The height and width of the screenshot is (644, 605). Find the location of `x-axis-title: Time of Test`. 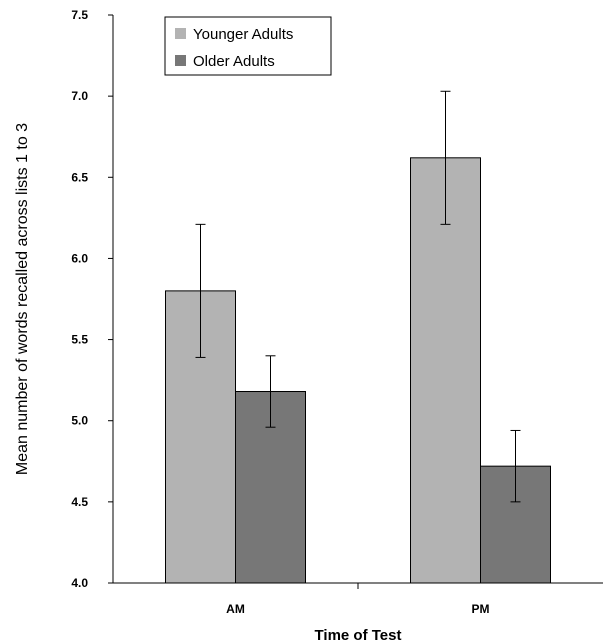

x-axis-title: Time of Test is located at coordinates (358, 635).